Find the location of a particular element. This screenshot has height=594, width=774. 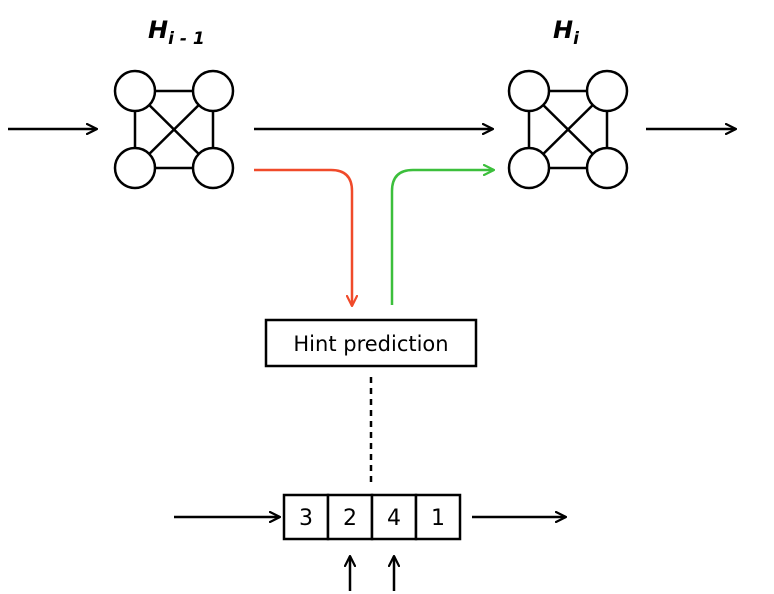

array-cell-value: 4 is located at coordinates (394, 518).